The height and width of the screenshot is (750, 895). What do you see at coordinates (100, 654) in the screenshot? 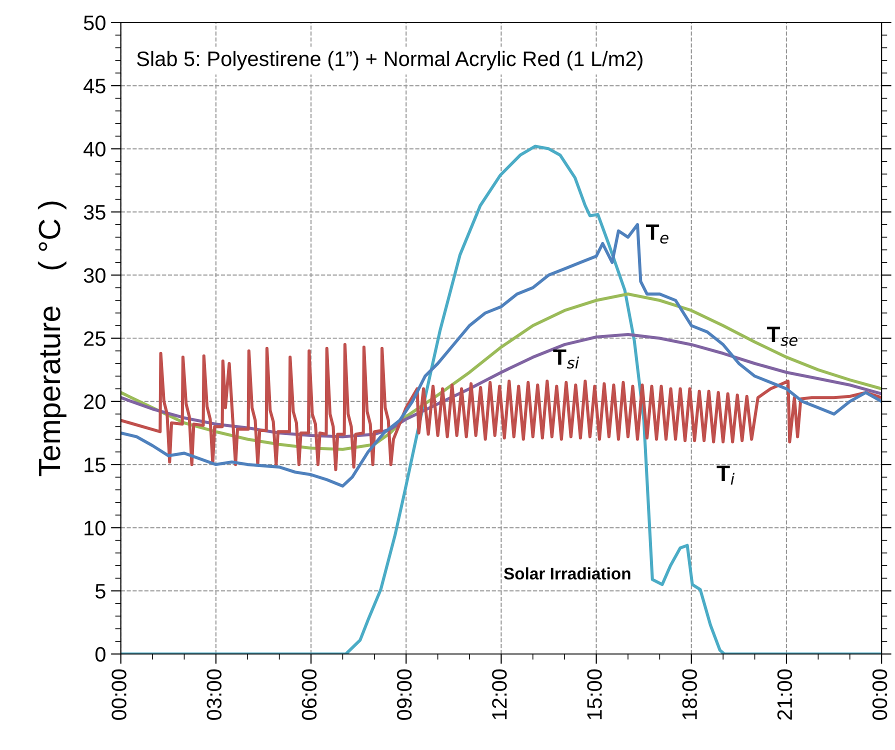
I see `y-tick-label: 0` at bounding box center [100, 654].